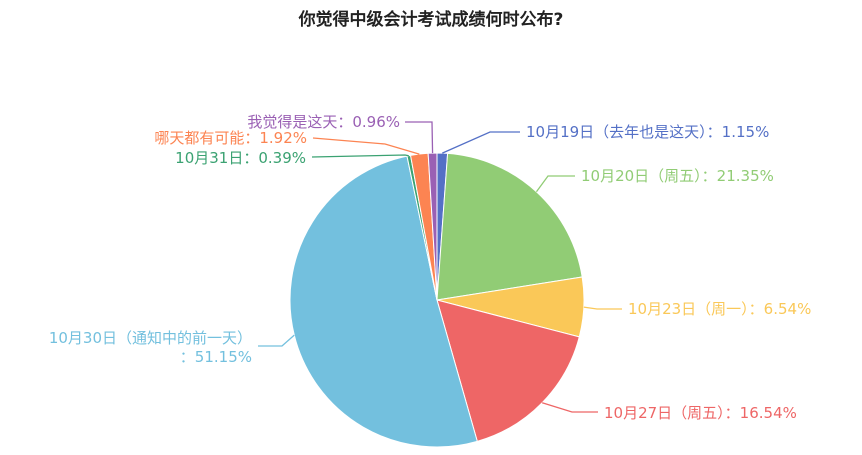 Image resolution: width=862 pixels, height=455 pixels. I want to click on slice-label: 哪天都有可能：1.92%, so click(230, 138).